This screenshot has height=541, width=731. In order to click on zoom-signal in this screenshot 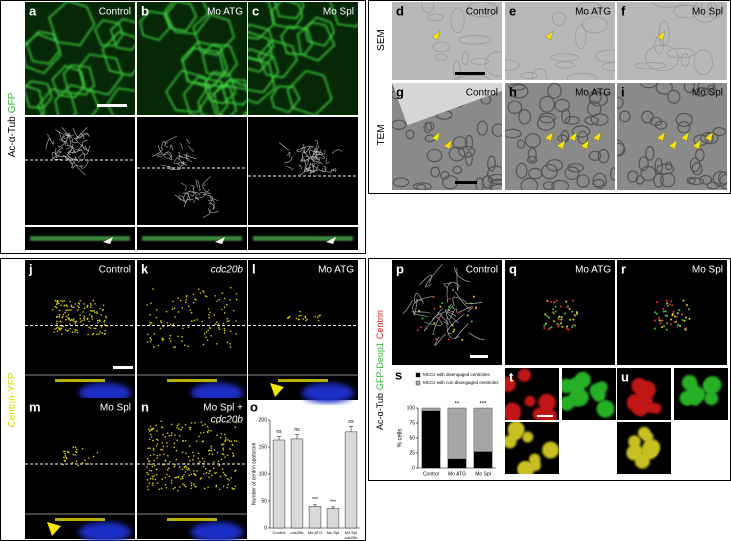, I will do `click(588, 394)`.